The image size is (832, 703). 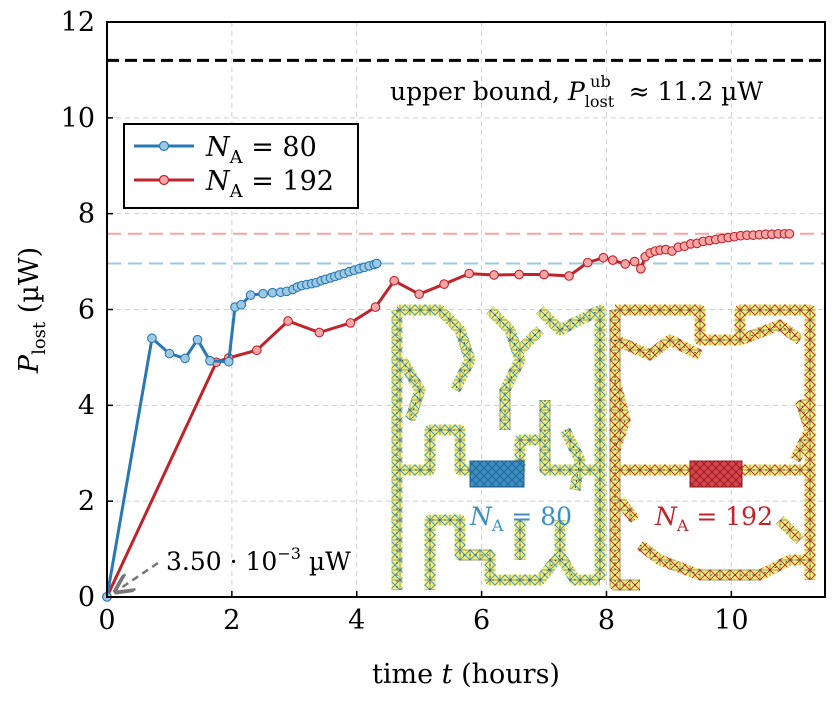 I want to click on y-tick-label: 10, so click(x=78, y=118).